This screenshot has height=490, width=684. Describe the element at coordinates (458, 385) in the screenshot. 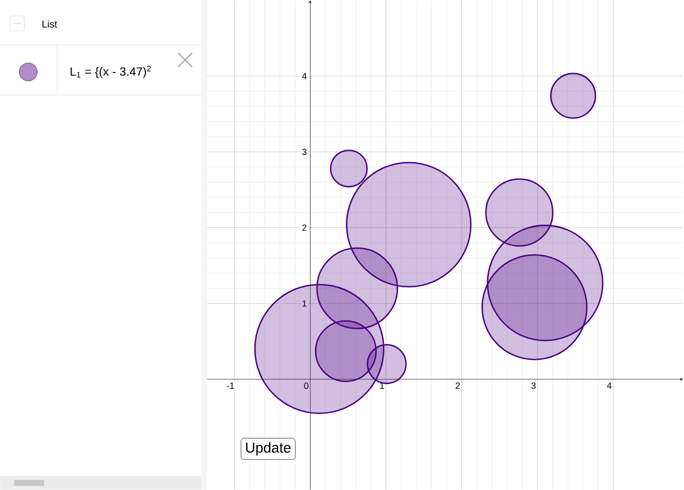

I see `x-tick-label: 2` at that location.